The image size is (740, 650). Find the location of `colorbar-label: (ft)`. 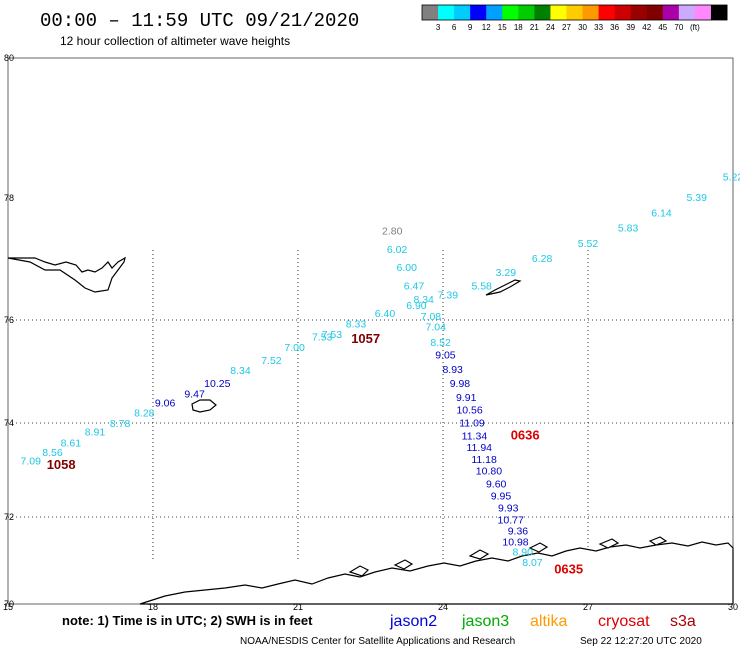

colorbar-label: (ft) is located at coordinates (695, 27).